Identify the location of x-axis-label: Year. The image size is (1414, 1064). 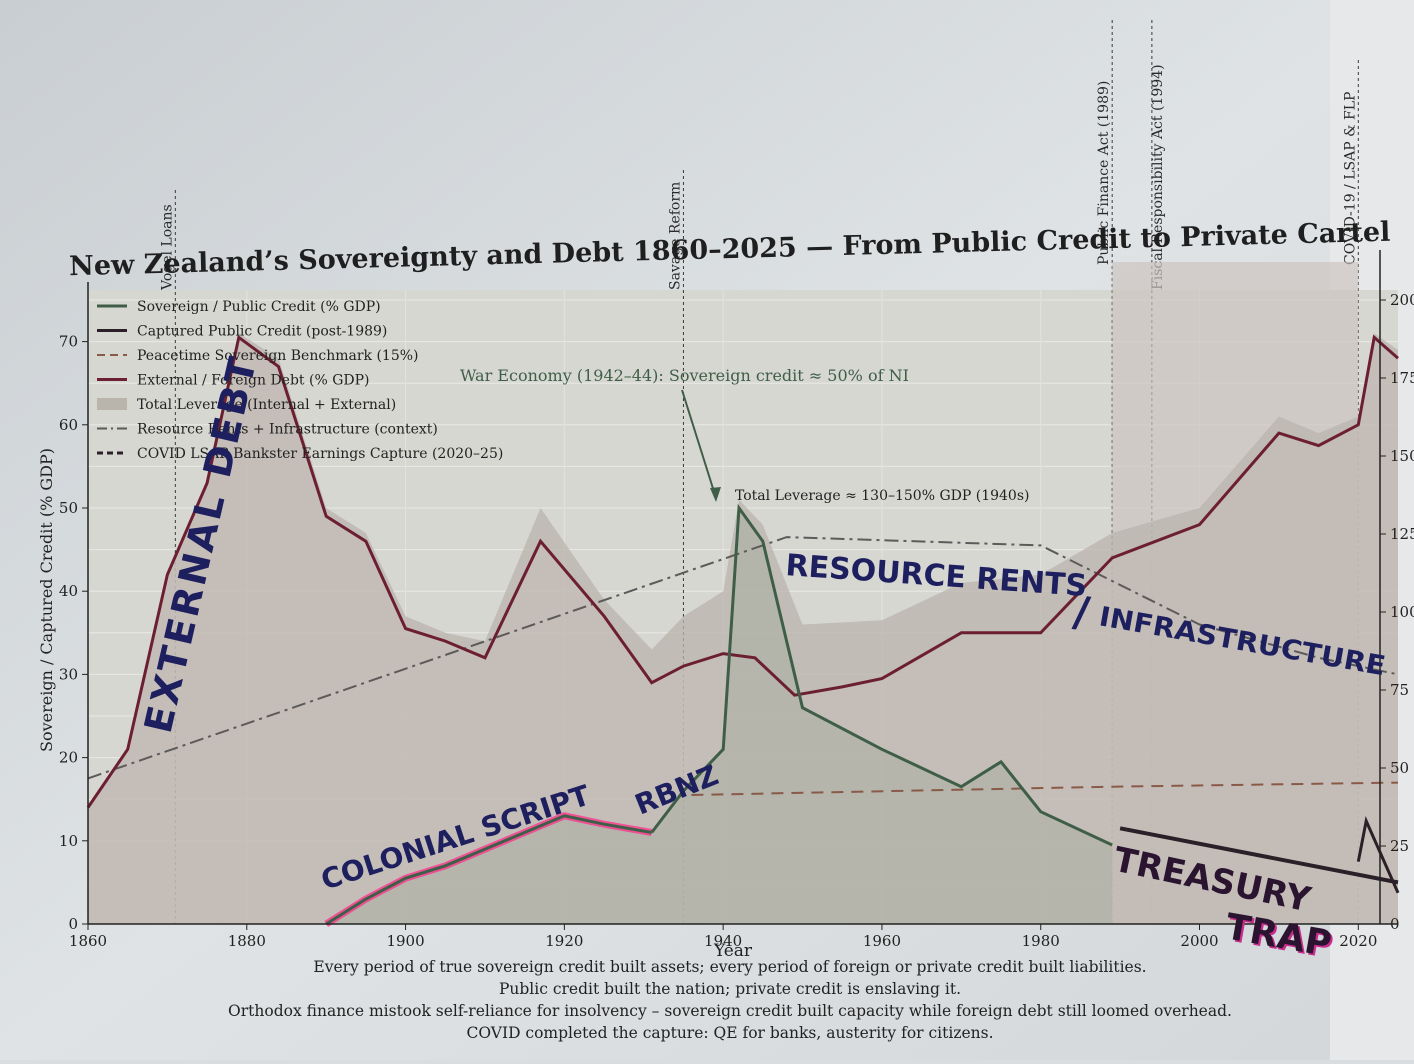
(733, 951).